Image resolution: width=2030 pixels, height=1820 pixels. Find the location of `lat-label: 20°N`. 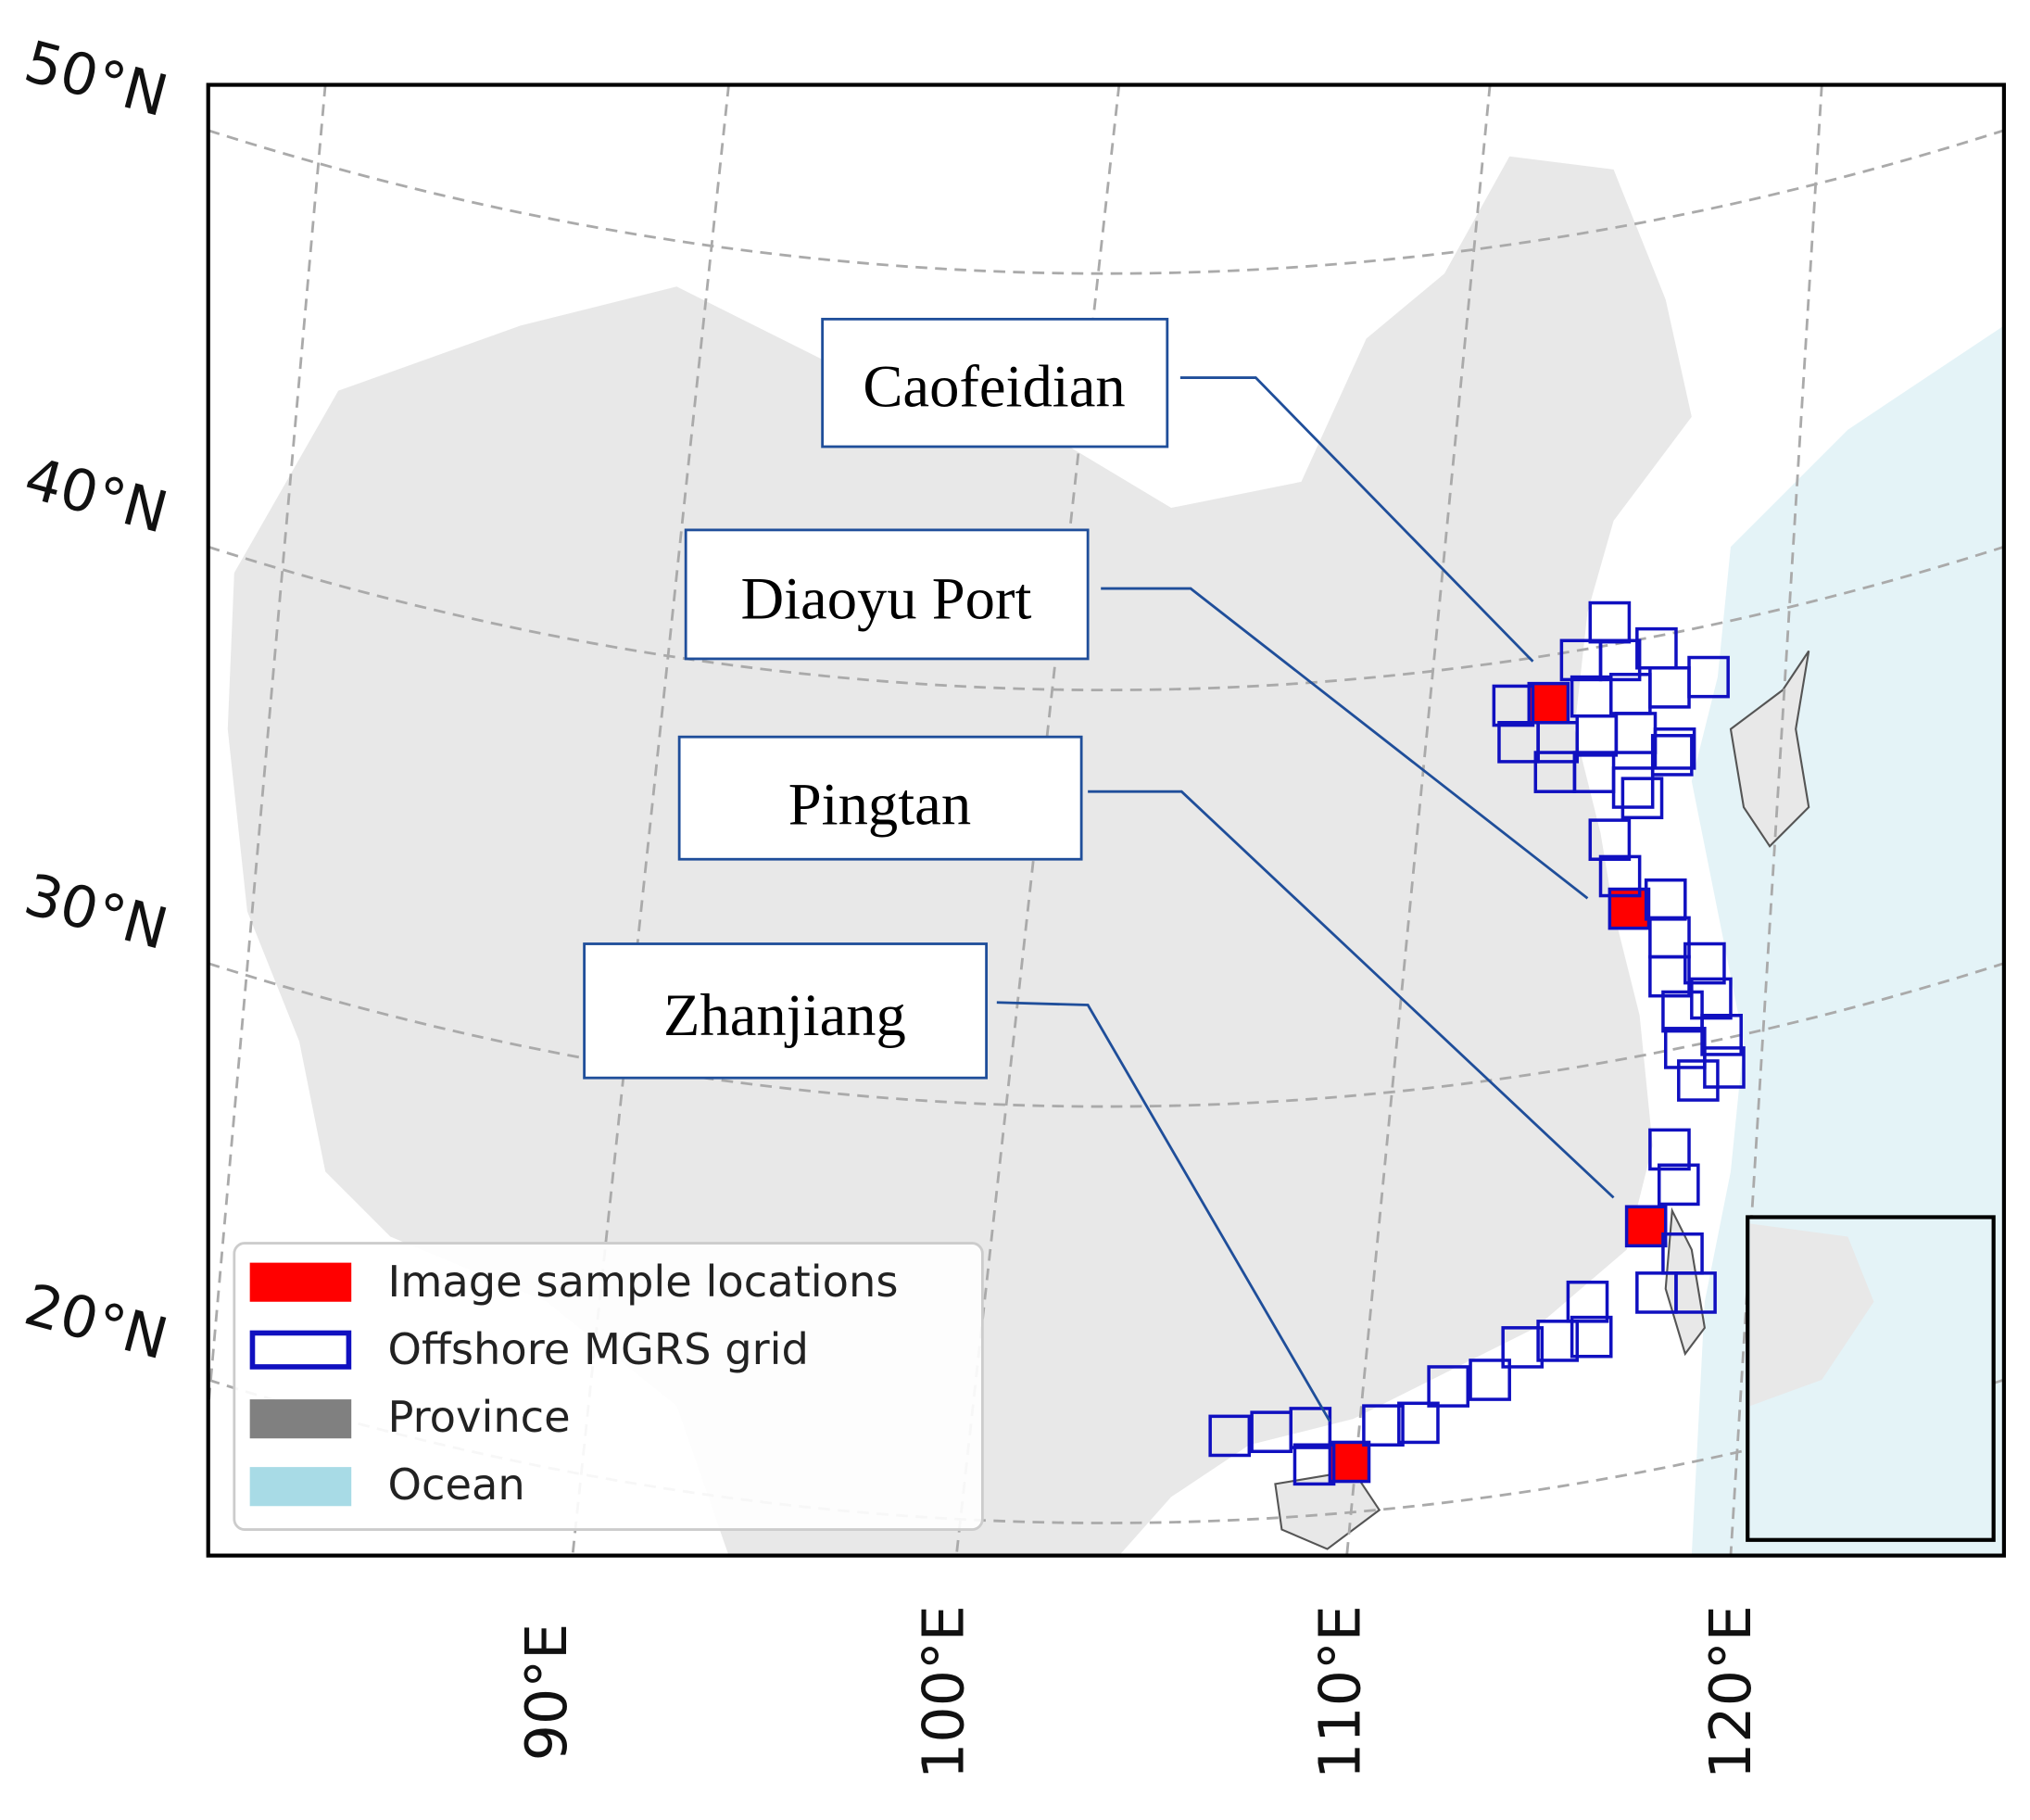

lat-label: 20°N is located at coordinates (96, 1322).